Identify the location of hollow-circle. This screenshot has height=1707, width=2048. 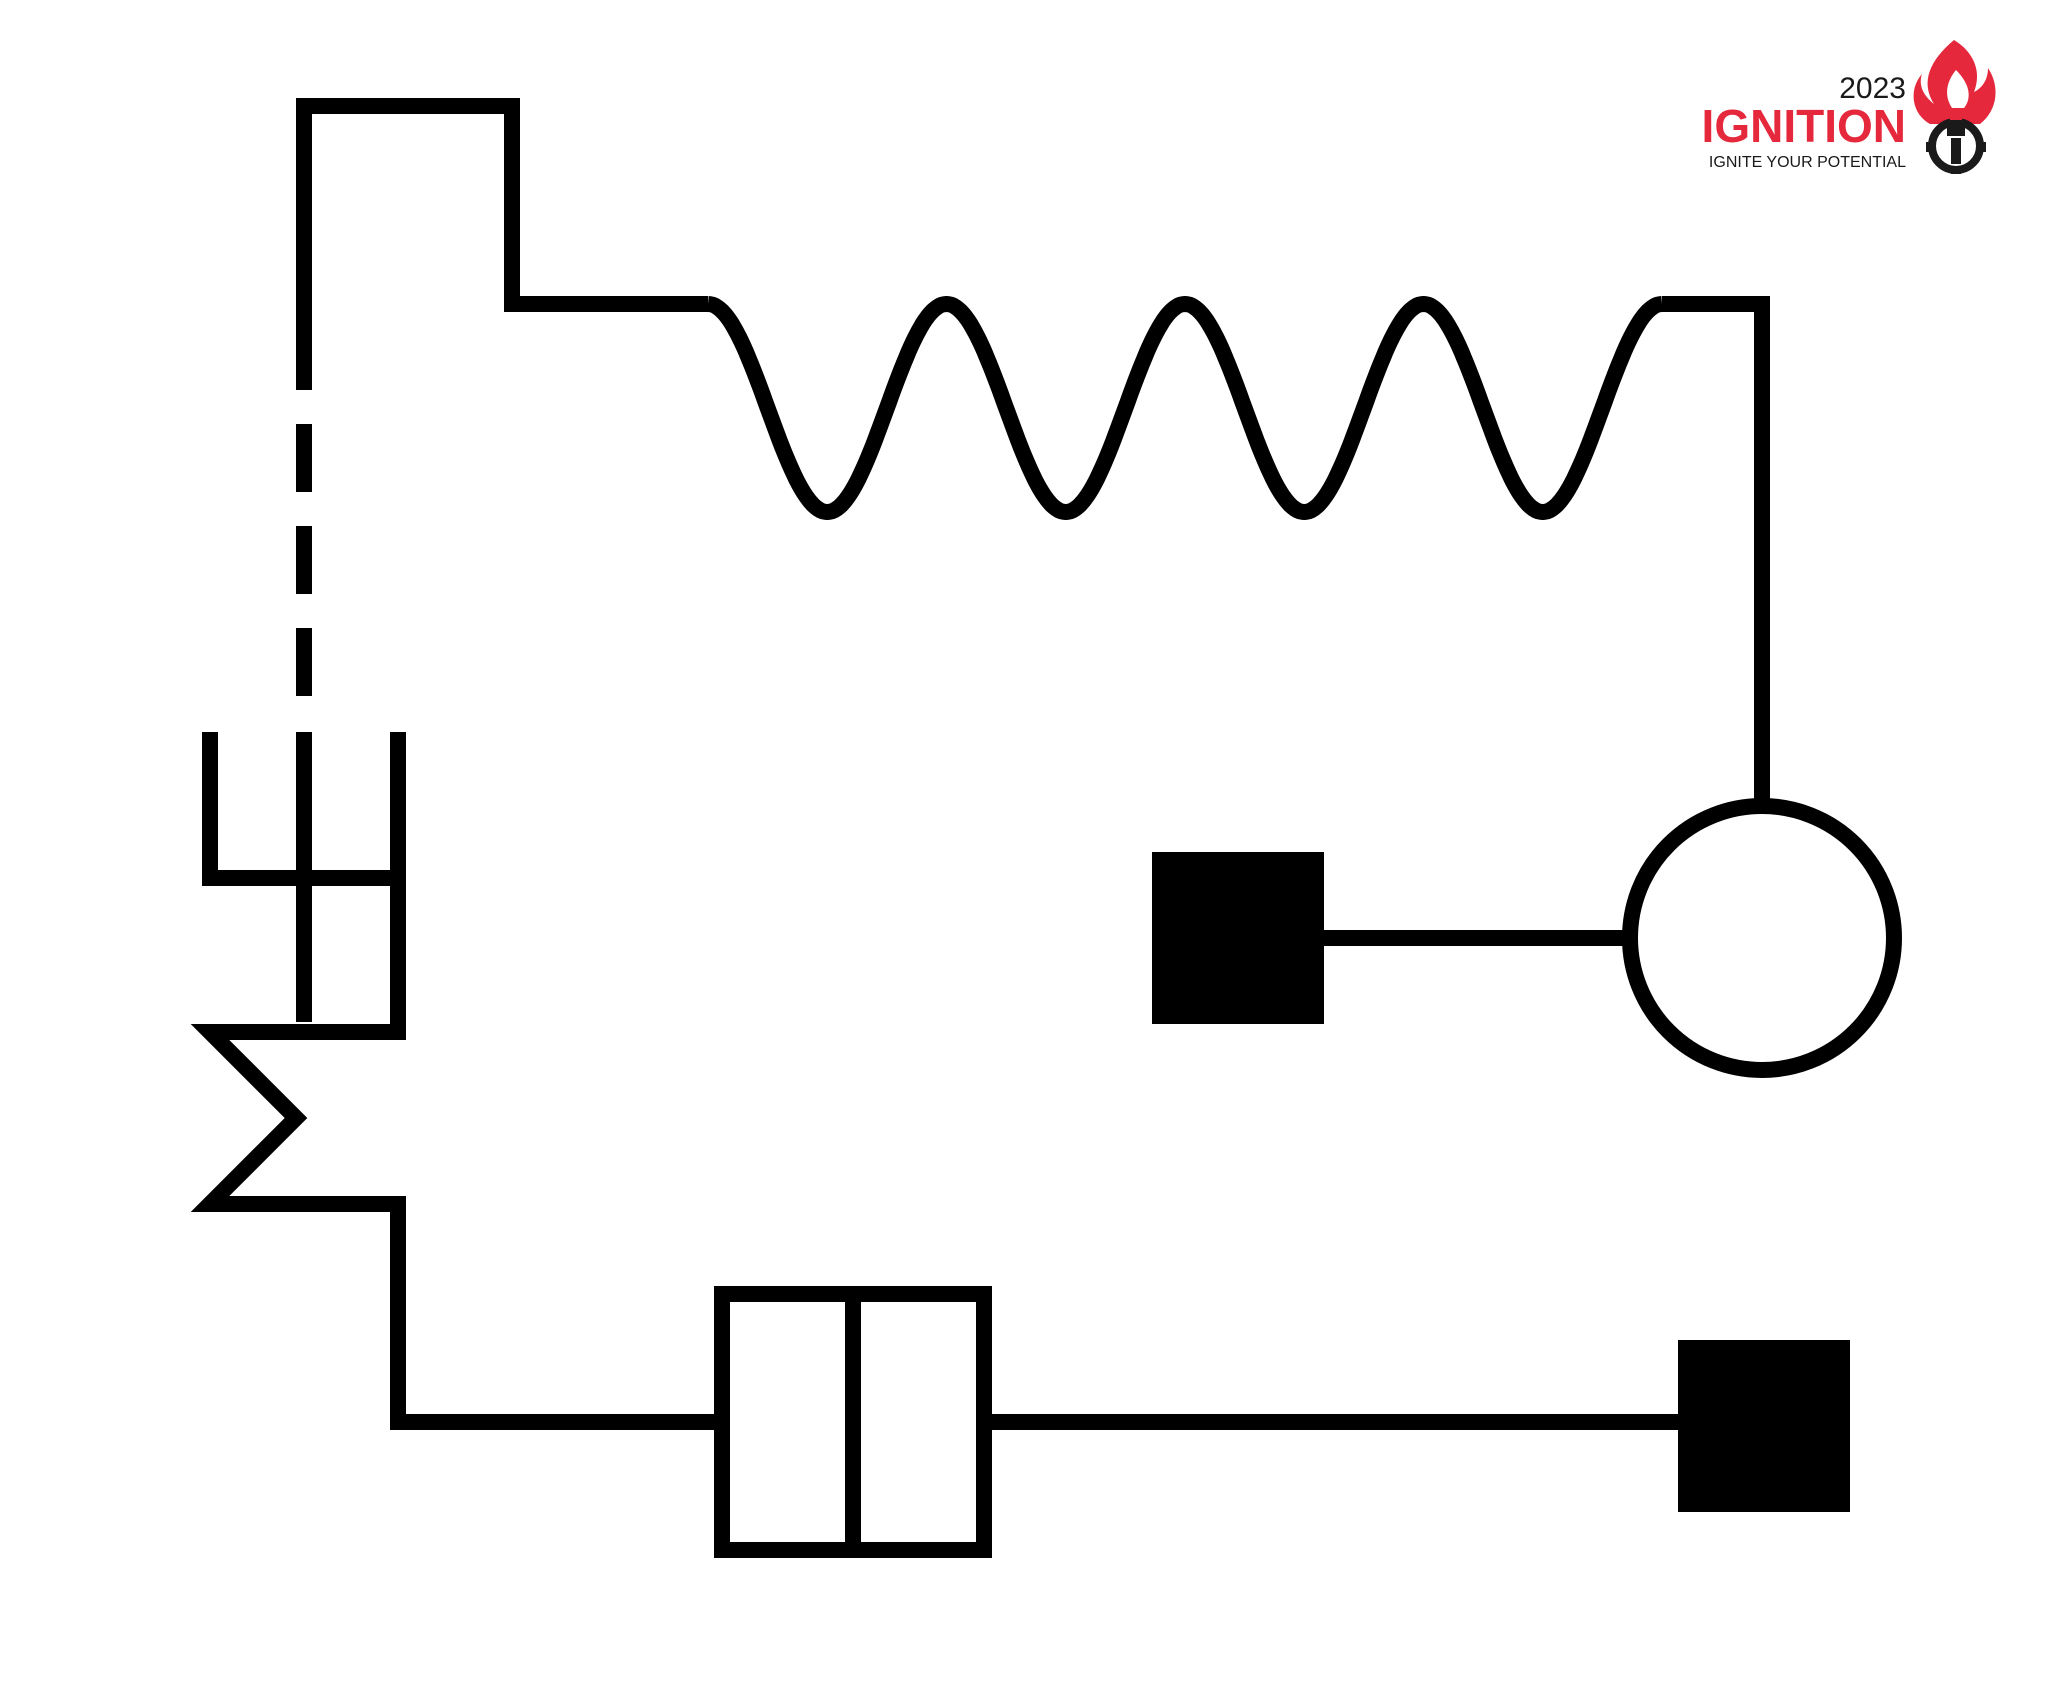
(1762, 938).